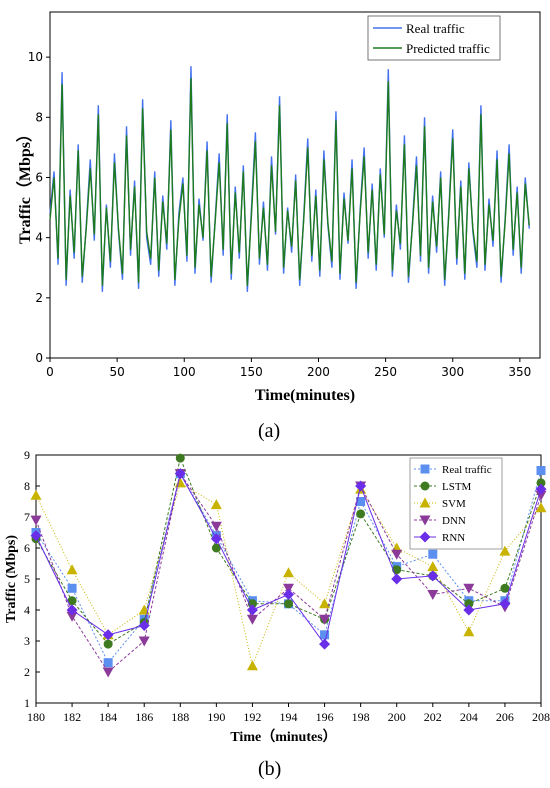  I want to click on x-tick-label-b: 202, so click(433, 717).